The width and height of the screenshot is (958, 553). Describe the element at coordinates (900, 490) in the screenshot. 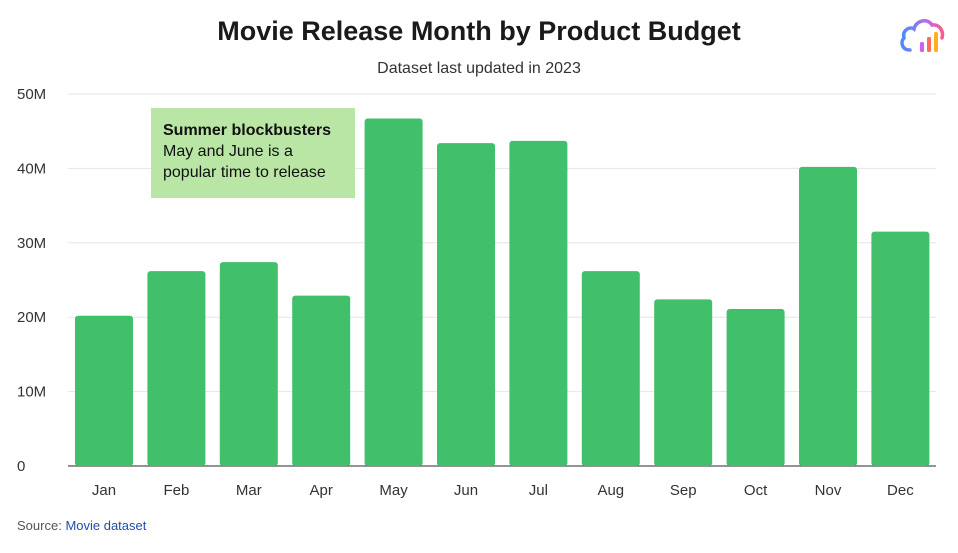

I see `x-tick-label: Dec` at that location.